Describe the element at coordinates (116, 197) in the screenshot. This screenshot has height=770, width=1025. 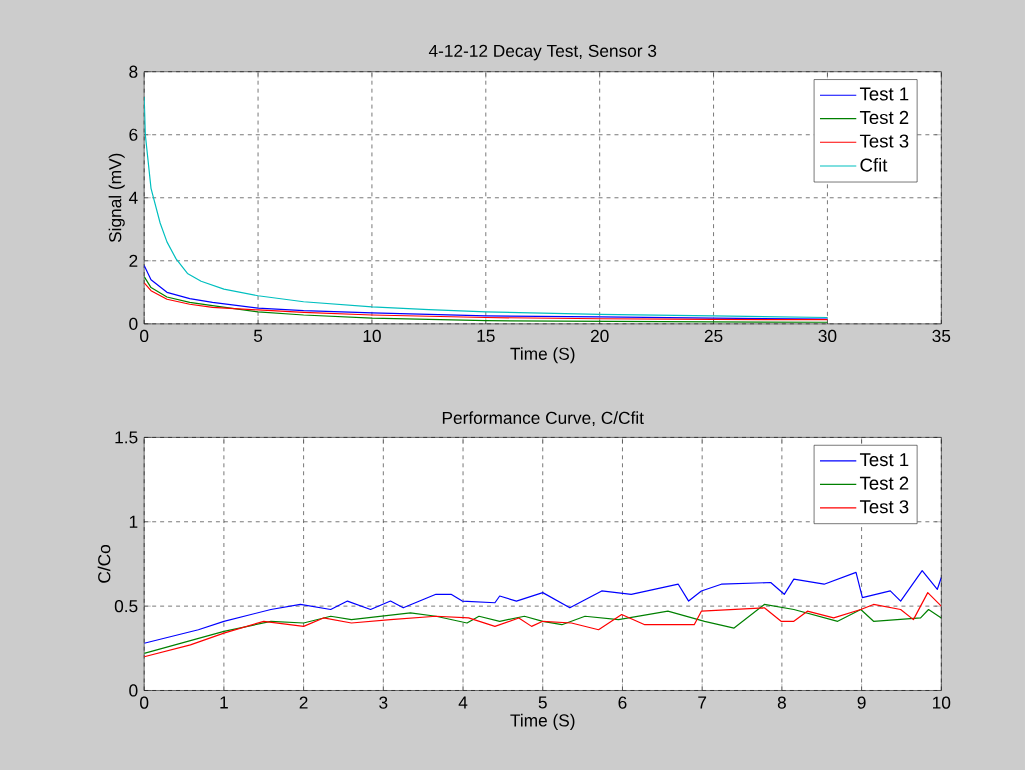
I see `y-axis-title: Signal (mV)` at that location.